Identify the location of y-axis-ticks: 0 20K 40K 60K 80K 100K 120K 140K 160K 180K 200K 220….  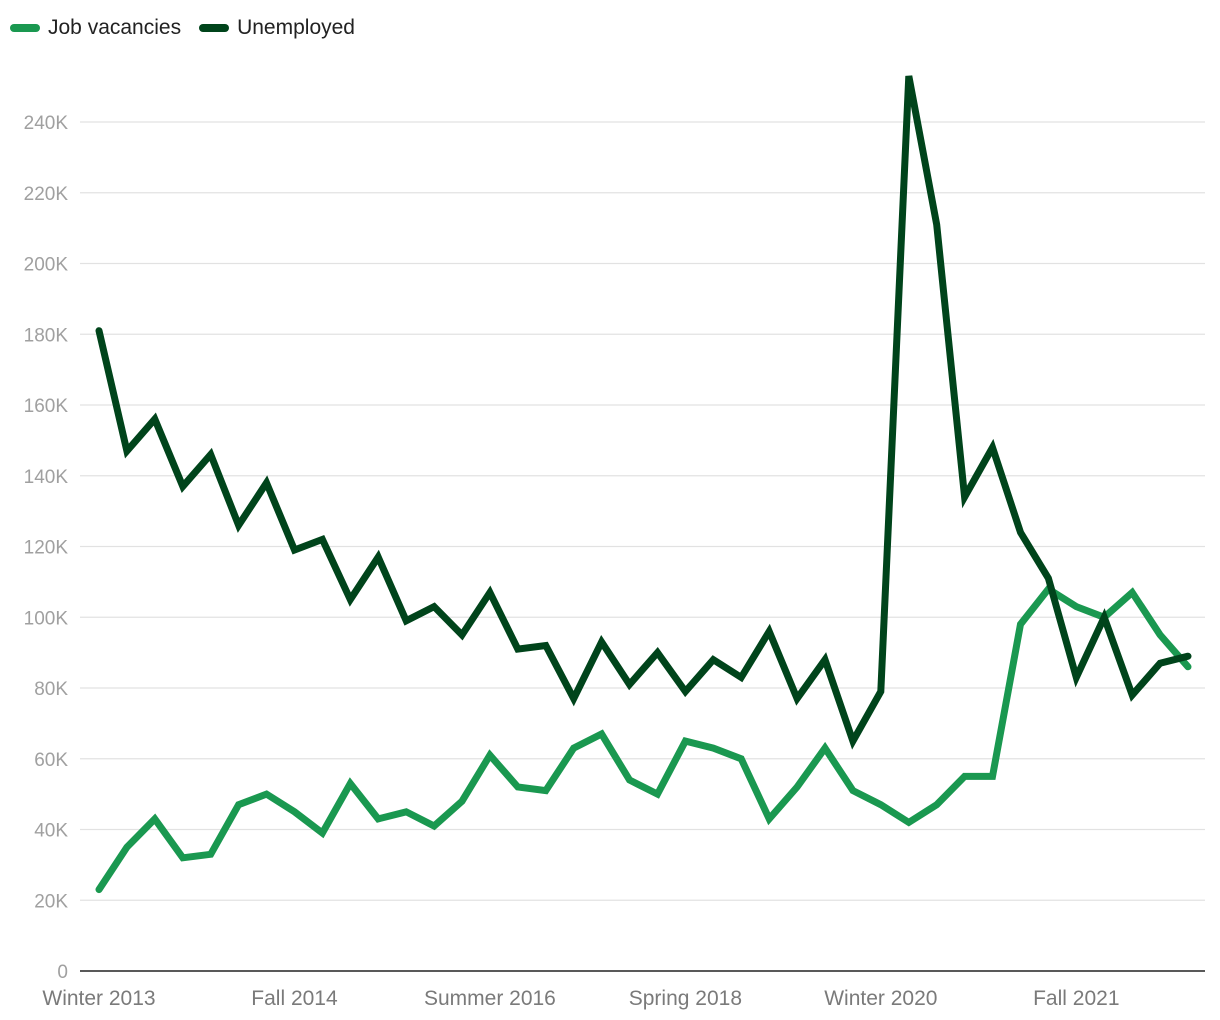
(46, 548).